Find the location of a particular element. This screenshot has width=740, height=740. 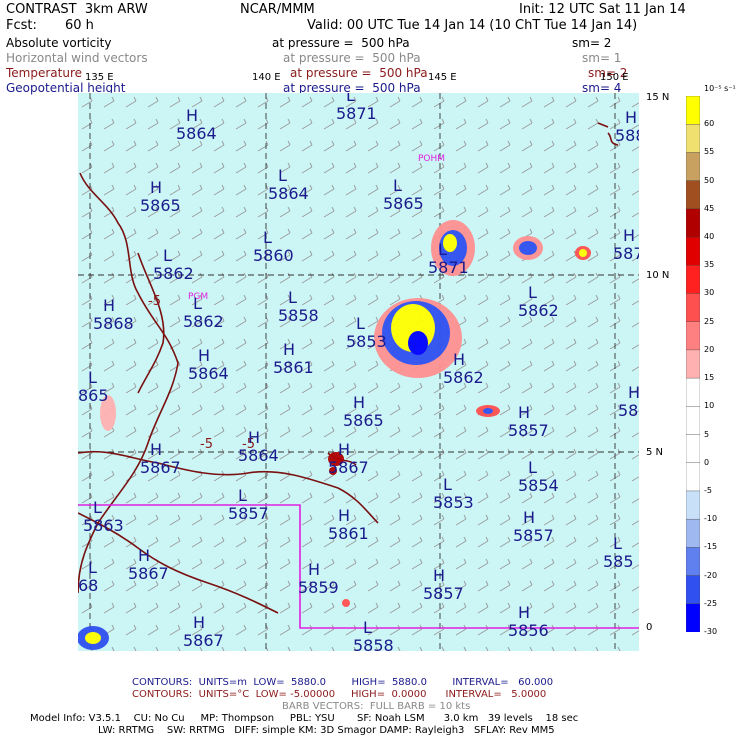

field-name-vorticity: Absolute vorticity is located at coordinates (59, 43).